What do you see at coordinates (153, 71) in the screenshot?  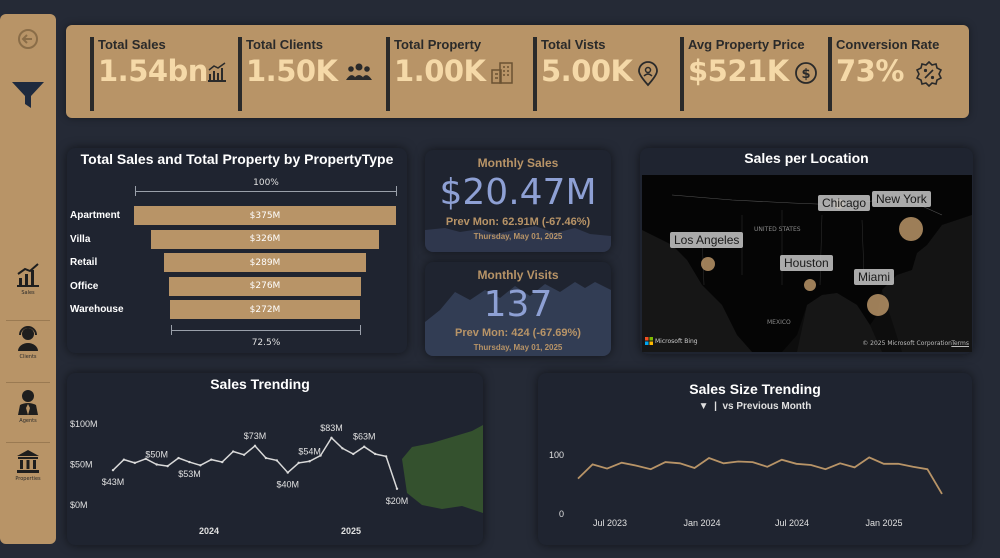 I see `kpi-value: 1.54bn` at bounding box center [153, 71].